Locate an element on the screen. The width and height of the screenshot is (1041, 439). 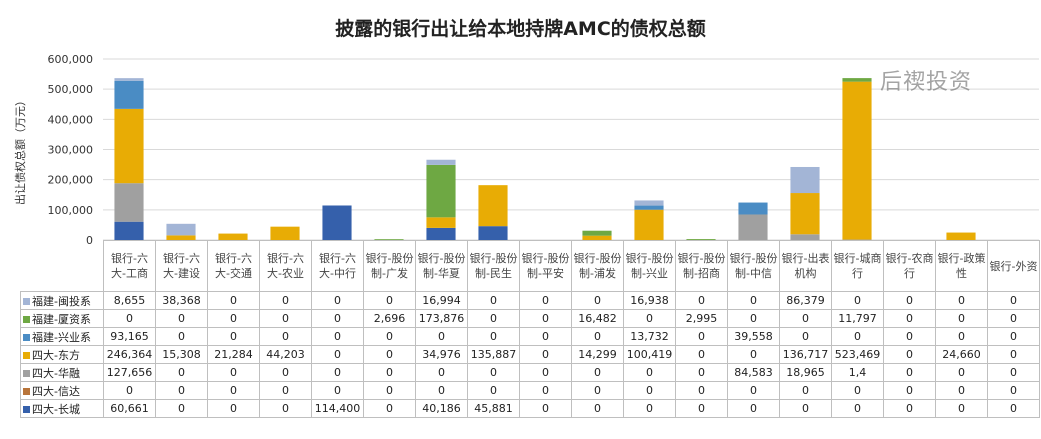
data-label: 93,165 is located at coordinates (129, 336).